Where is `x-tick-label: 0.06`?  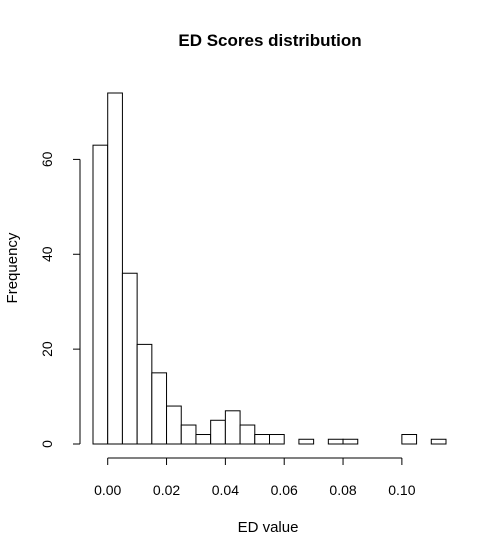 x-tick-label: 0.06 is located at coordinates (284, 490).